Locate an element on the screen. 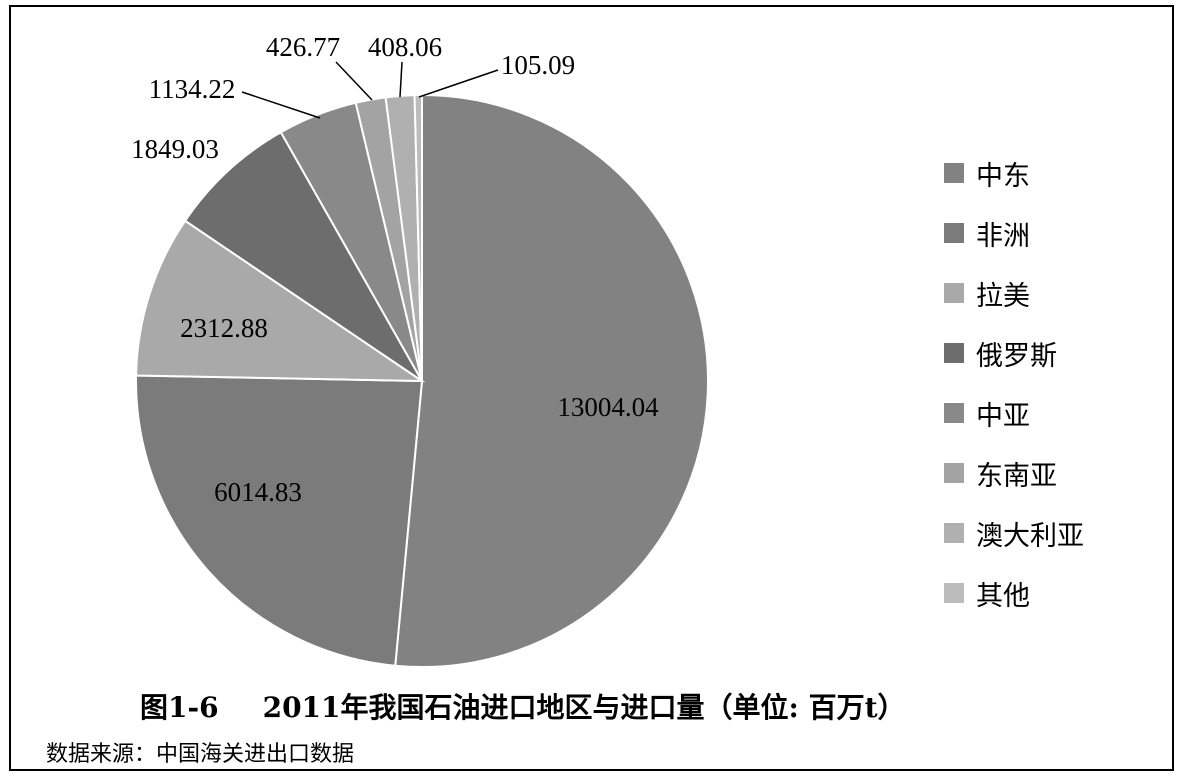 The width and height of the screenshot is (1181, 777). data-label-2: 6014.83 is located at coordinates (258, 492).